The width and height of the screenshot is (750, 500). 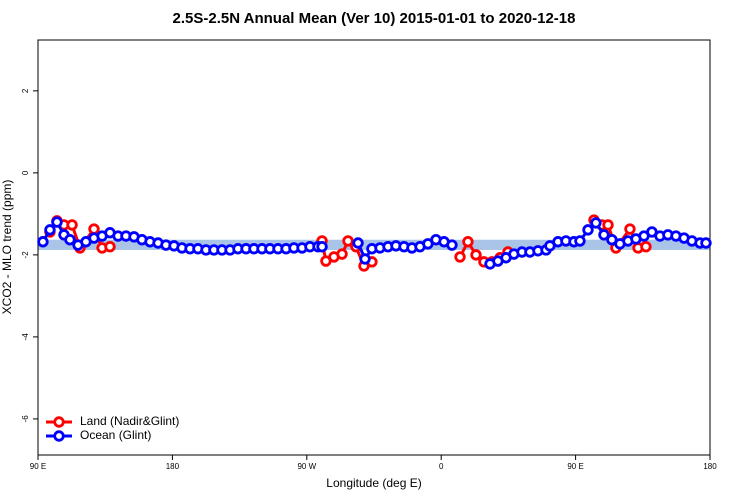 I want to click on x-tick-label: 0, so click(x=441, y=466).